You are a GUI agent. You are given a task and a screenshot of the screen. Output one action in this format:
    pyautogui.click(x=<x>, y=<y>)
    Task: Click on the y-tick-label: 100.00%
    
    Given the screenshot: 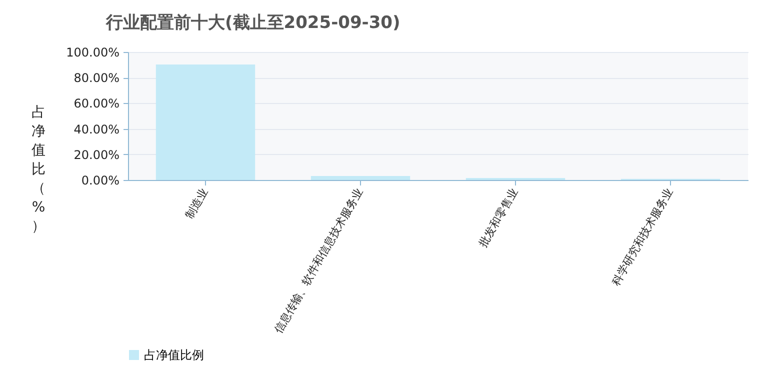 What is the action you would take?
    pyautogui.click(x=93, y=53)
    